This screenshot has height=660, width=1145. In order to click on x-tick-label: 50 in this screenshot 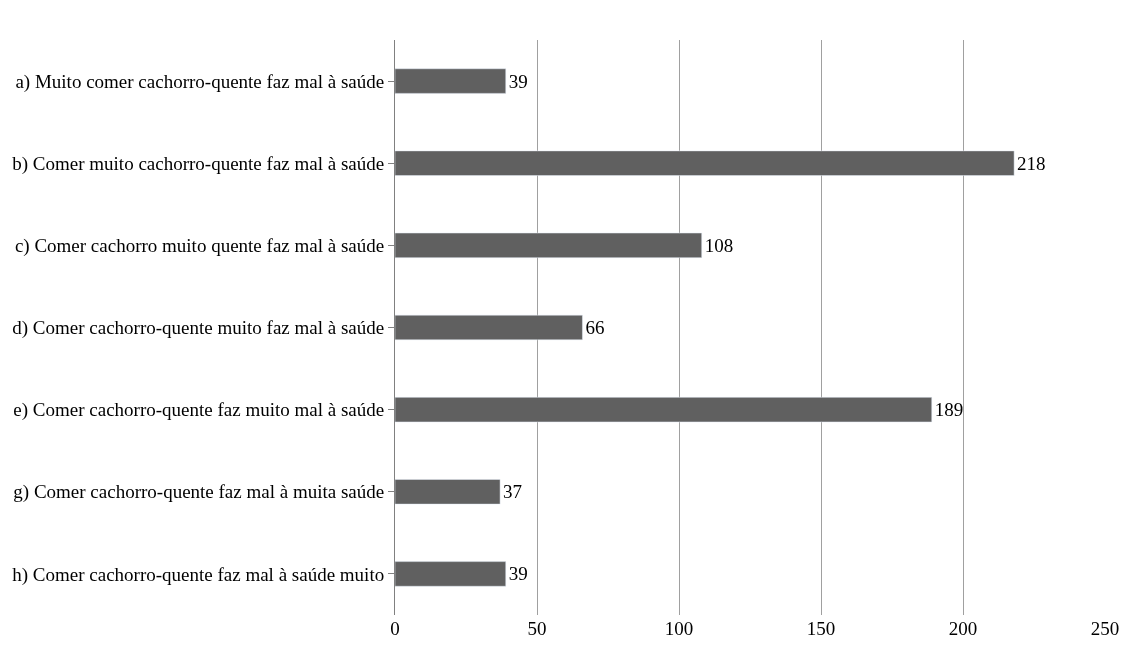, I will do `click(537, 628)`.